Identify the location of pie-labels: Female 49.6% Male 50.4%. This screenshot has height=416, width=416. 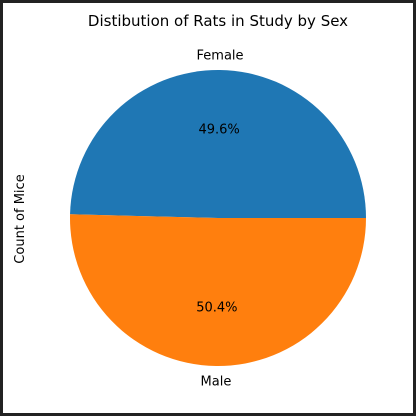
(219, 219).